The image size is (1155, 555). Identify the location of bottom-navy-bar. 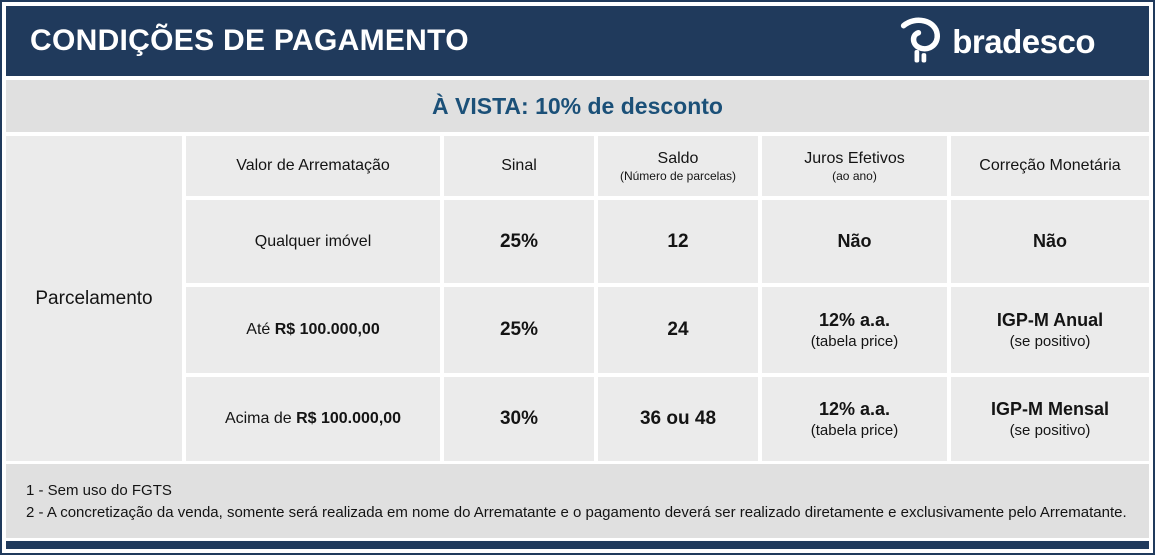
(577, 545).